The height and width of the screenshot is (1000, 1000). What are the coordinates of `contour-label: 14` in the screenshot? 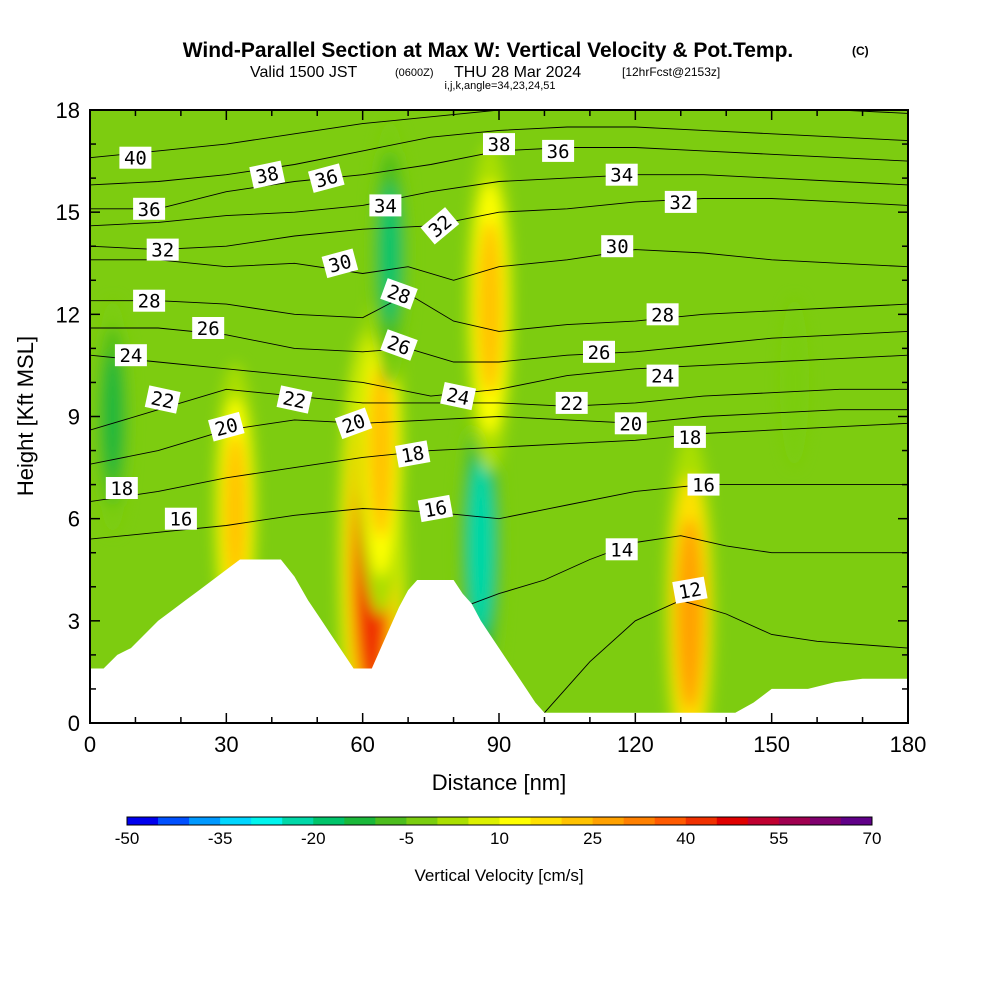 It's located at (621, 549).